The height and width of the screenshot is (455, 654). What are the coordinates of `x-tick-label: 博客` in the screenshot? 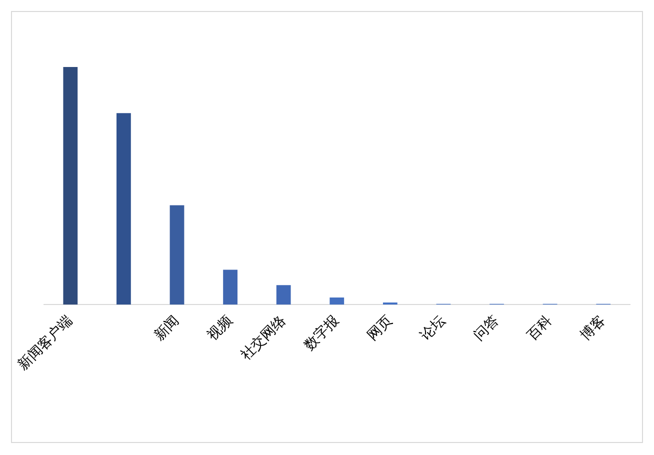 It's located at (593, 328).